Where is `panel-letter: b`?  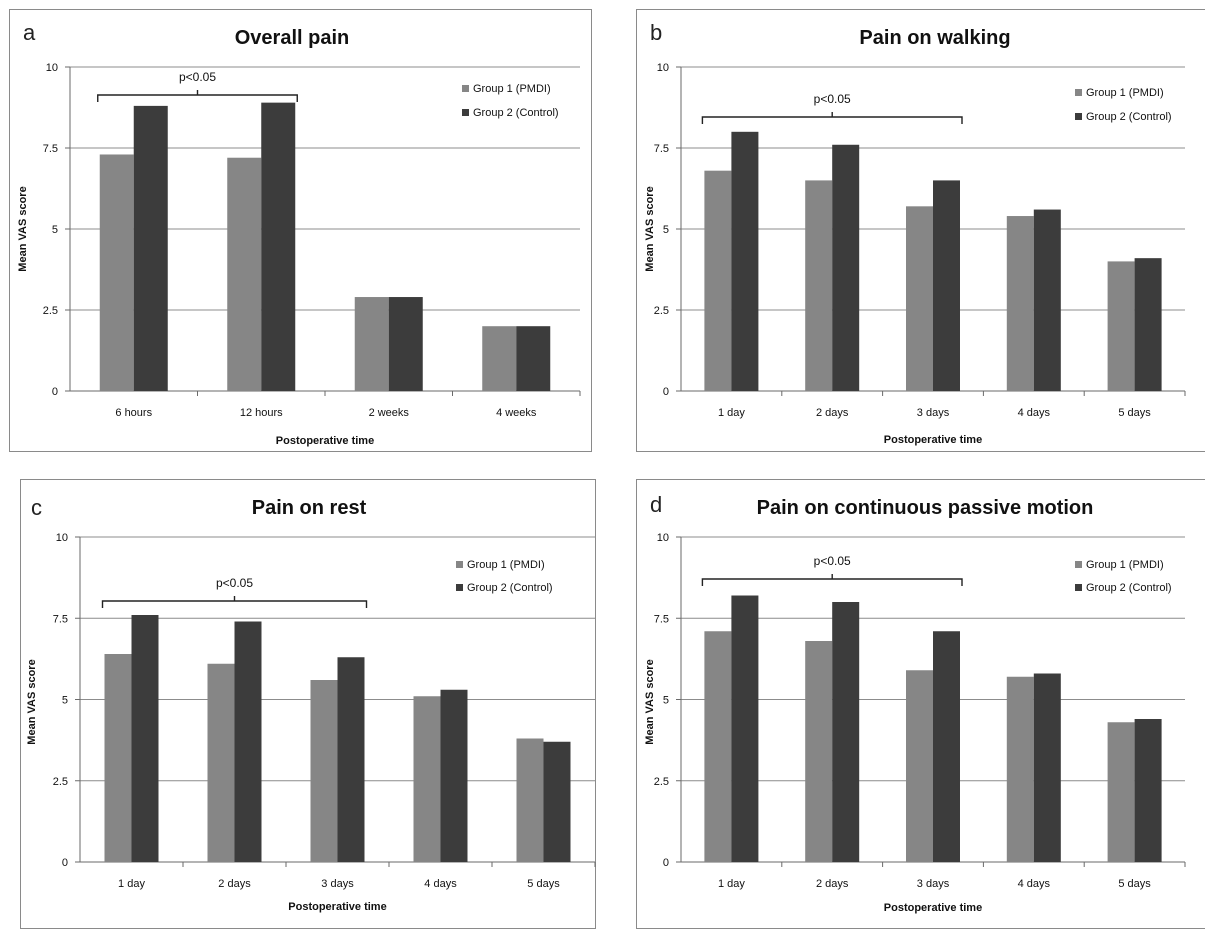
panel-letter: b is located at coordinates (656, 32).